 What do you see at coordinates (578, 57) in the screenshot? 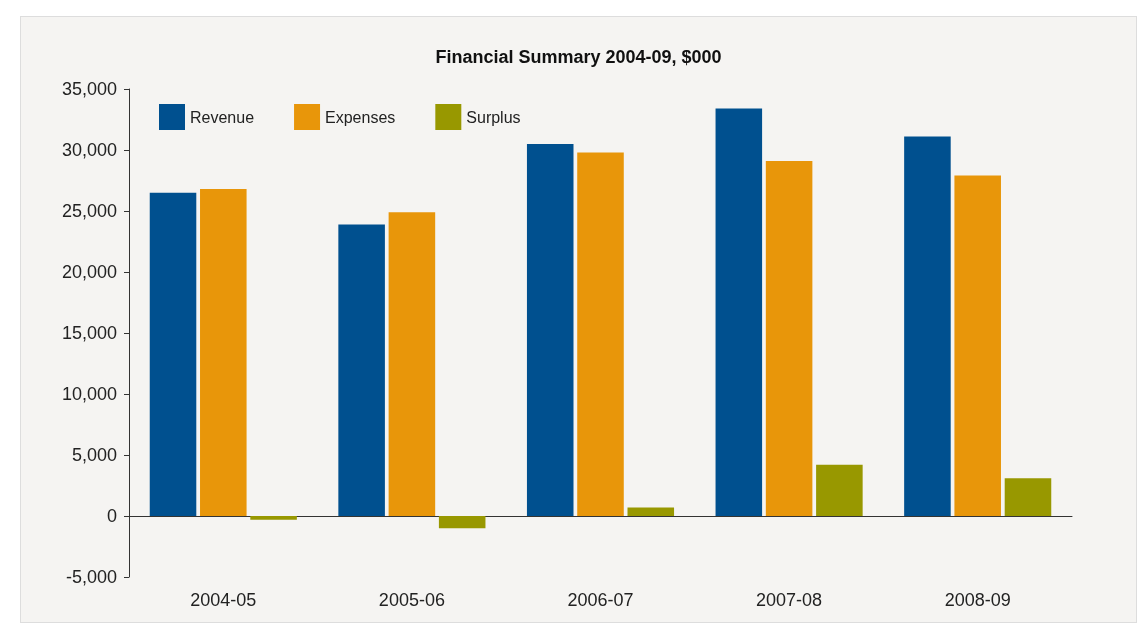
I see `chart-title: Financial Summary 2004-09, $000` at bounding box center [578, 57].